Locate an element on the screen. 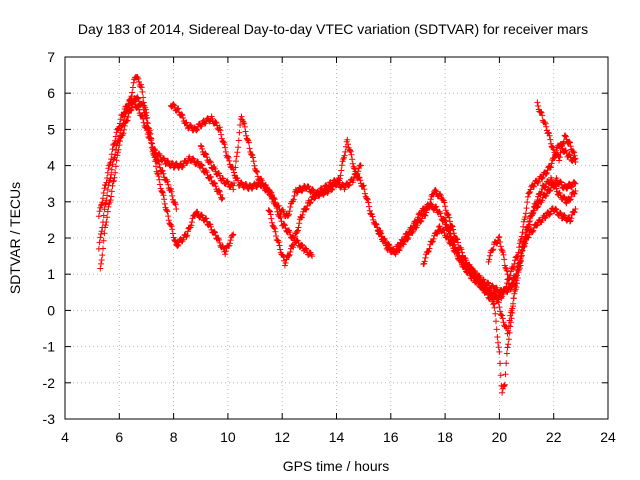 The width and height of the screenshot is (640, 480). y-tick-label: 6 is located at coordinates (51, 93).